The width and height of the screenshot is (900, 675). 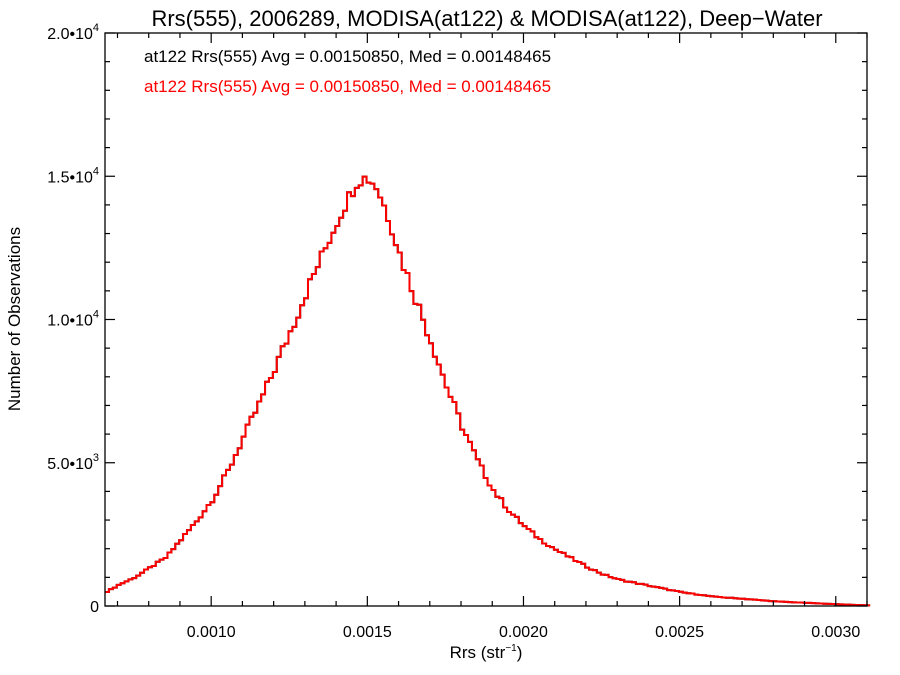 What do you see at coordinates (523, 632) in the screenshot?
I see `x-tick-label: 0.0020` at bounding box center [523, 632].